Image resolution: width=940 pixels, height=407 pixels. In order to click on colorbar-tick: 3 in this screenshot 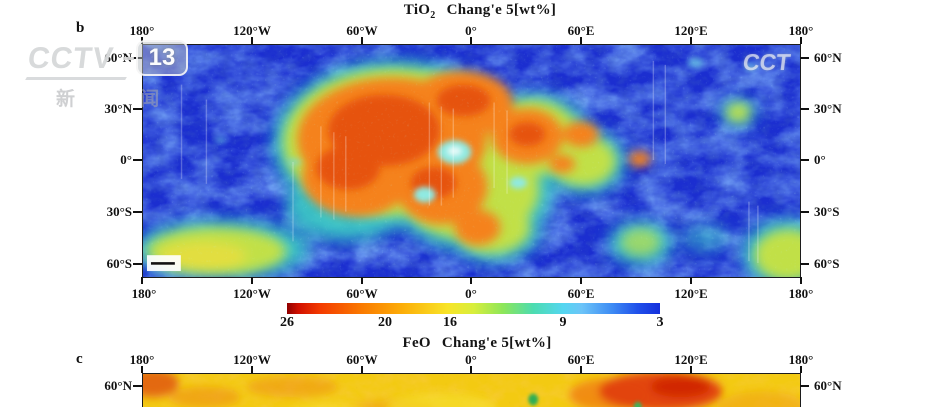, I will do `click(660, 322)`.